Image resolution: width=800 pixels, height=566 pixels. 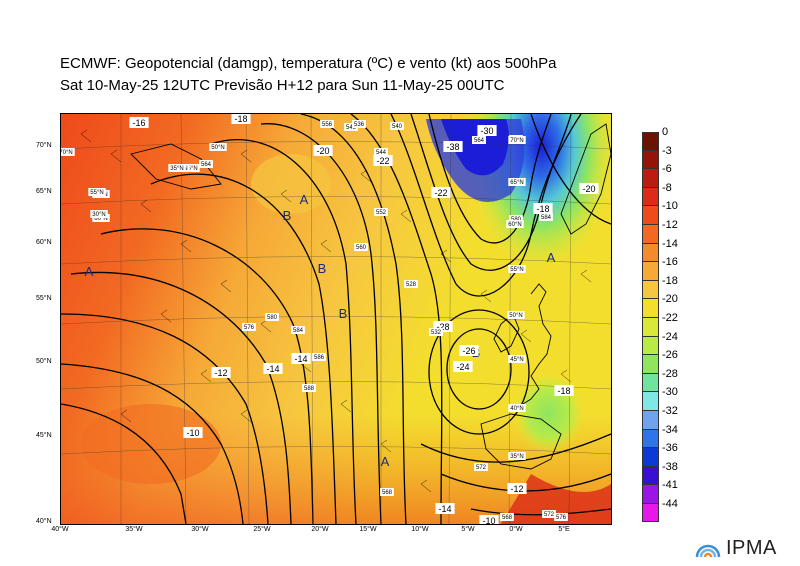 What do you see at coordinates (708, 550) in the screenshot?
I see `ipma-logo-icon` at bounding box center [708, 550].